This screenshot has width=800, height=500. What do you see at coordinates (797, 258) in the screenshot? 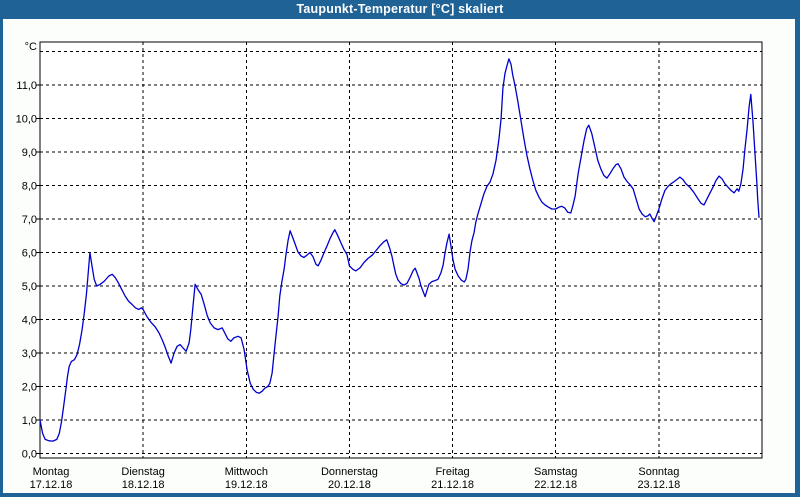
I see `window-frame-right` at bounding box center [797, 258].